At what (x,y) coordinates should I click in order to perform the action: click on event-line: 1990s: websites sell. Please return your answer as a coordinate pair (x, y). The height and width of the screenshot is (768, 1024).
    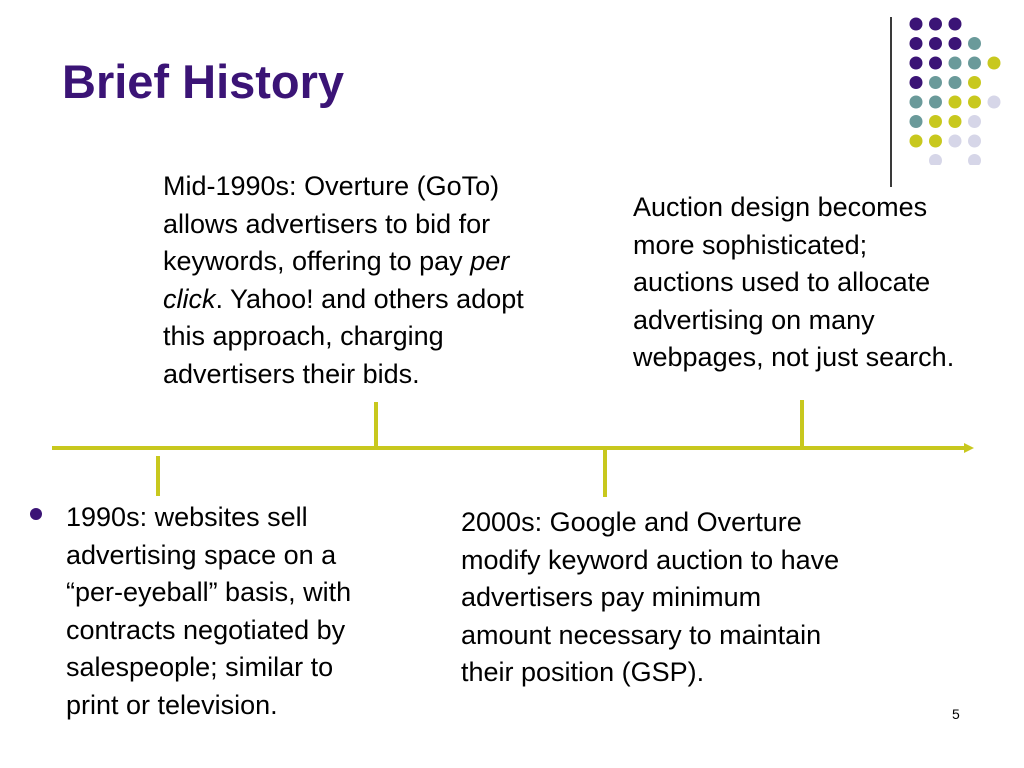
    Looking at the image, I should click on (187, 517).